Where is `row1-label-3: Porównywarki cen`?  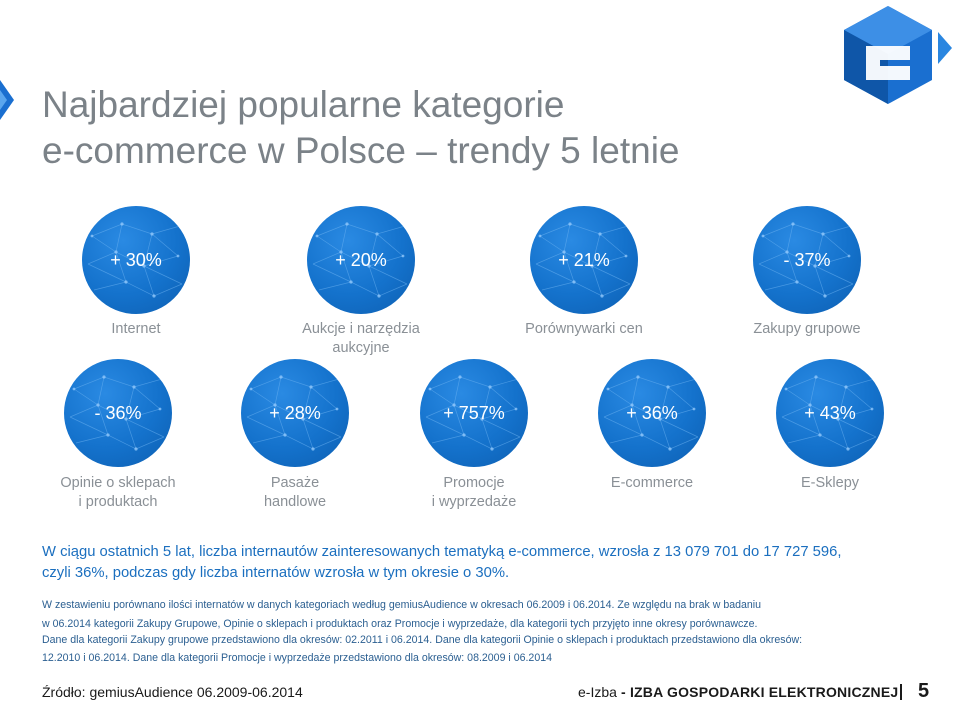 row1-label-3: Porównywarki cen is located at coordinates (584, 329).